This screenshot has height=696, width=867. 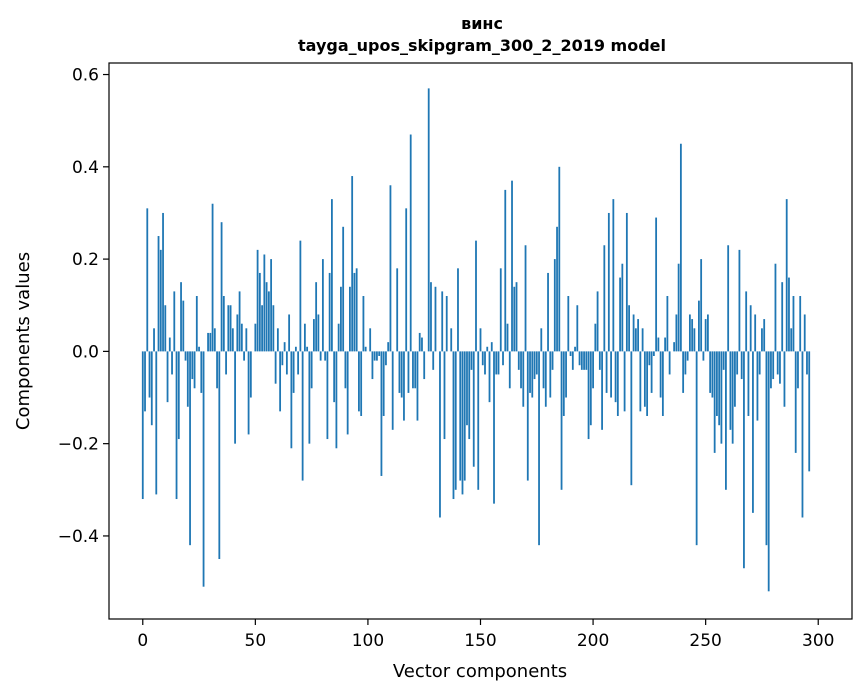 What do you see at coordinates (142, 641) in the screenshot?
I see `x-tick-label: 0` at bounding box center [142, 641].